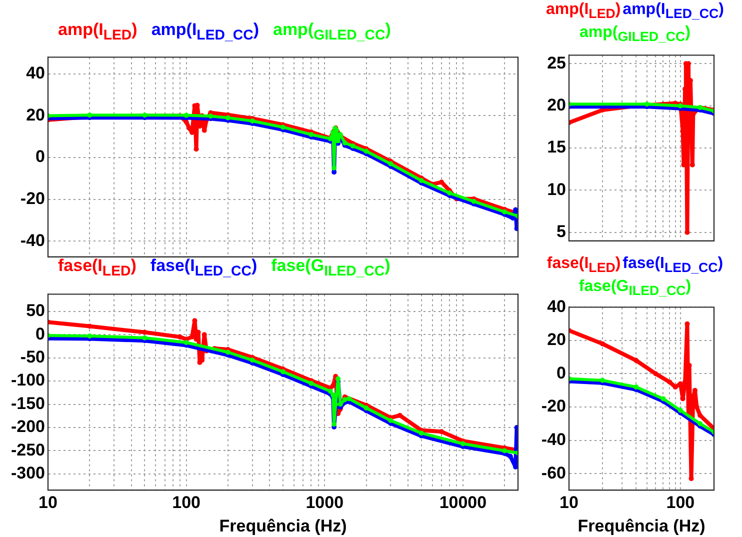  Describe the element at coordinates (553, 472) in the screenshot. I see `y-tick-label: -60` at that location.